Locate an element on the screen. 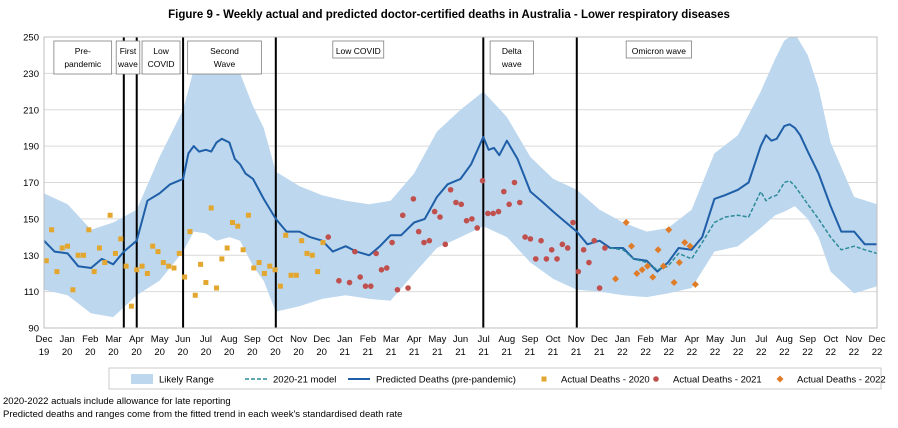 This screenshot has height=428, width=898. period-label-text: pandemic is located at coordinates (83, 64).